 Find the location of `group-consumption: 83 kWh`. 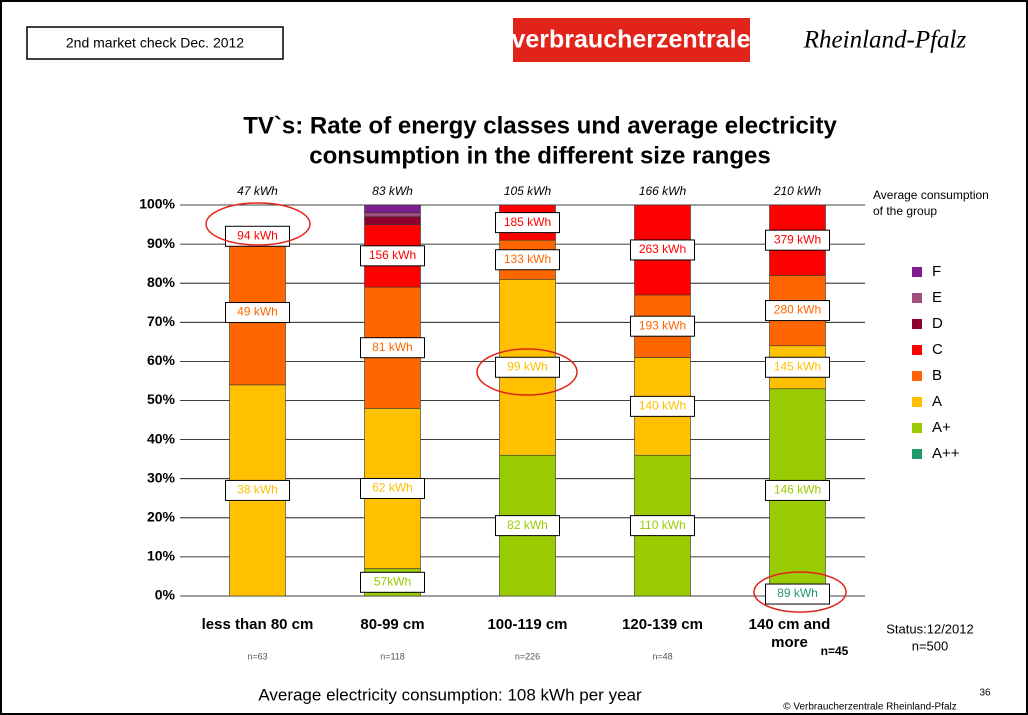

group-consumption: 83 kWh is located at coordinates (392, 191).